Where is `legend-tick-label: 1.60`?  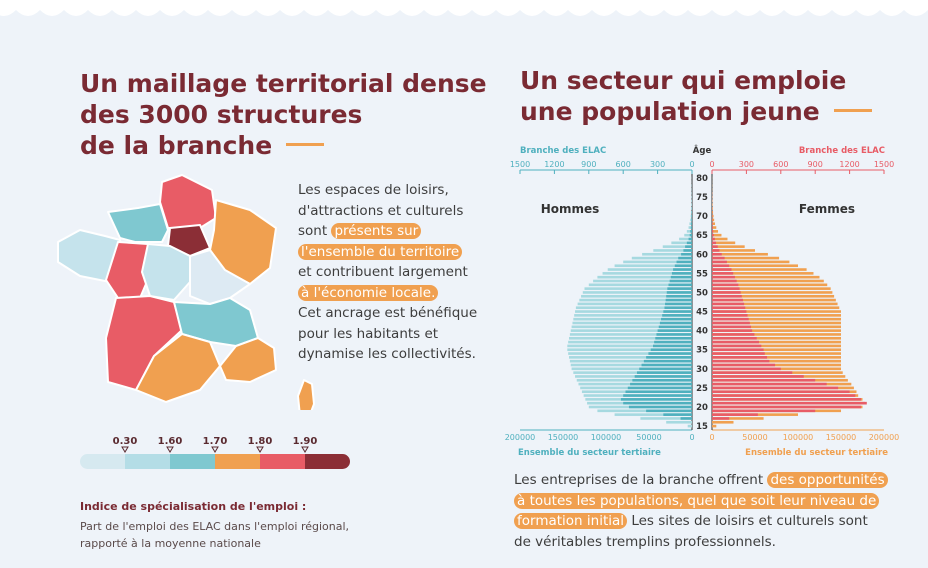
legend-tick-label: 1.60 is located at coordinates (170, 441).